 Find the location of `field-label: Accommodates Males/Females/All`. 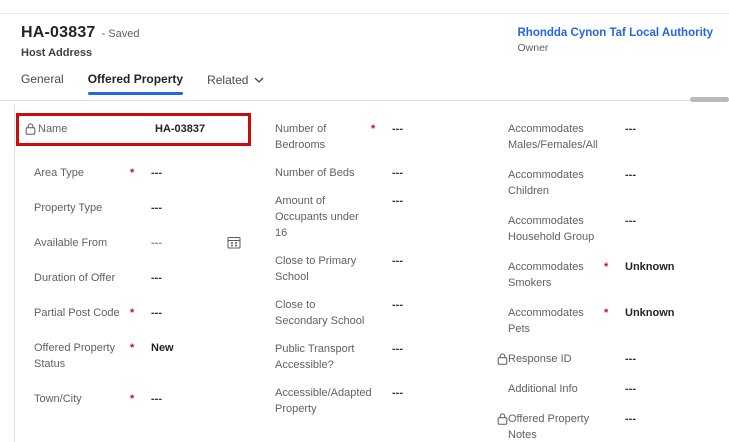

field-label: Accommodates Males/Females/All is located at coordinates (553, 137).